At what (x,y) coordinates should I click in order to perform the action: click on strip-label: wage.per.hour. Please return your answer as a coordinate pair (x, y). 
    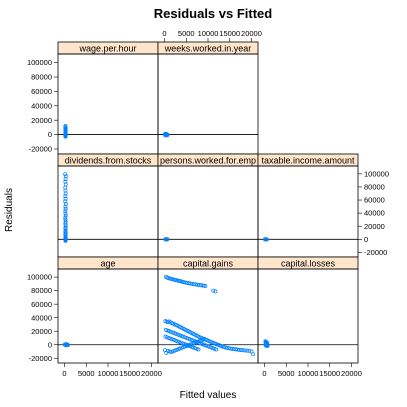
    Looking at the image, I should click on (107, 49).